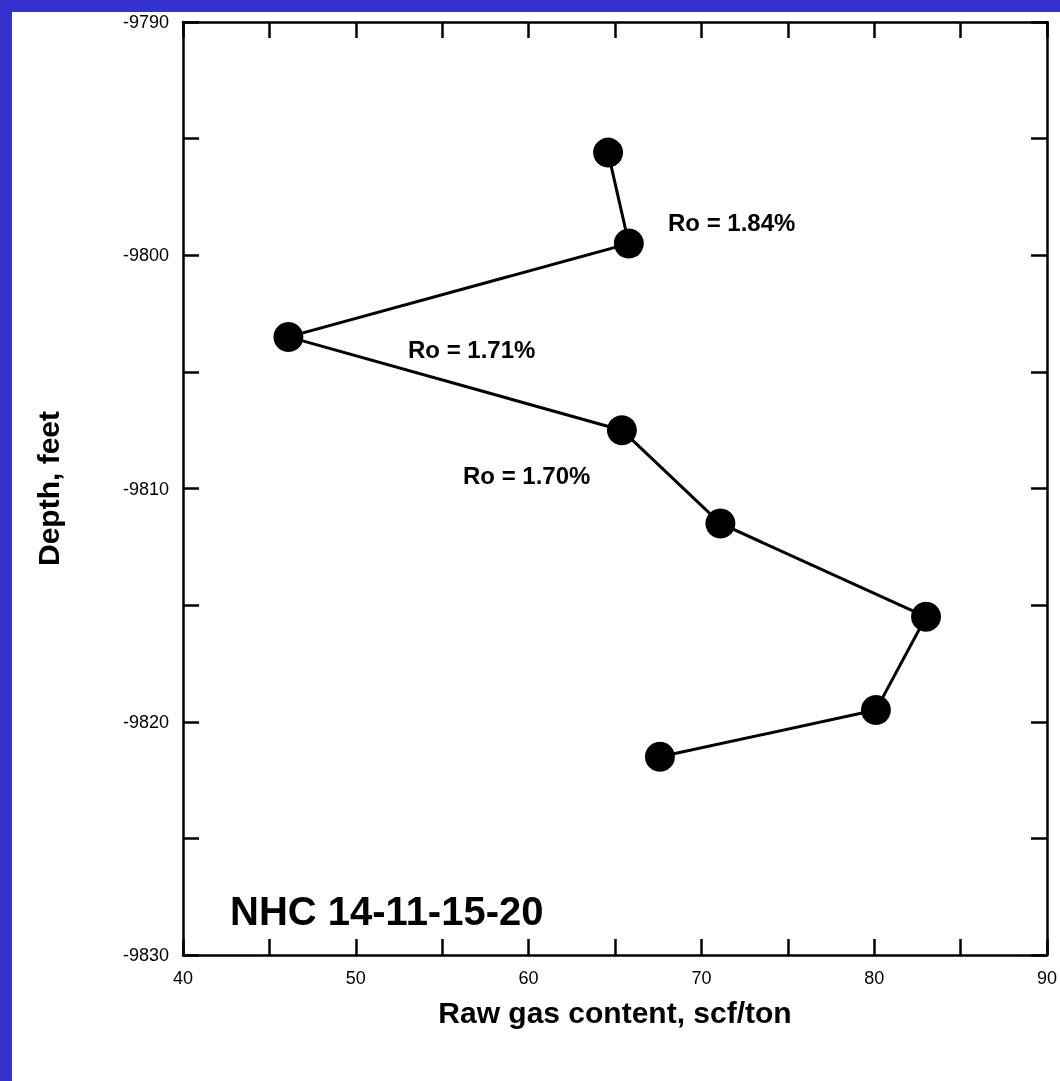 This screenshot has width=1060, height=1081. What do you see at coordinates (472, 349) in the screenshot?
I see `annotation: Ro = 1.71%` at bounding box center [472, 349].